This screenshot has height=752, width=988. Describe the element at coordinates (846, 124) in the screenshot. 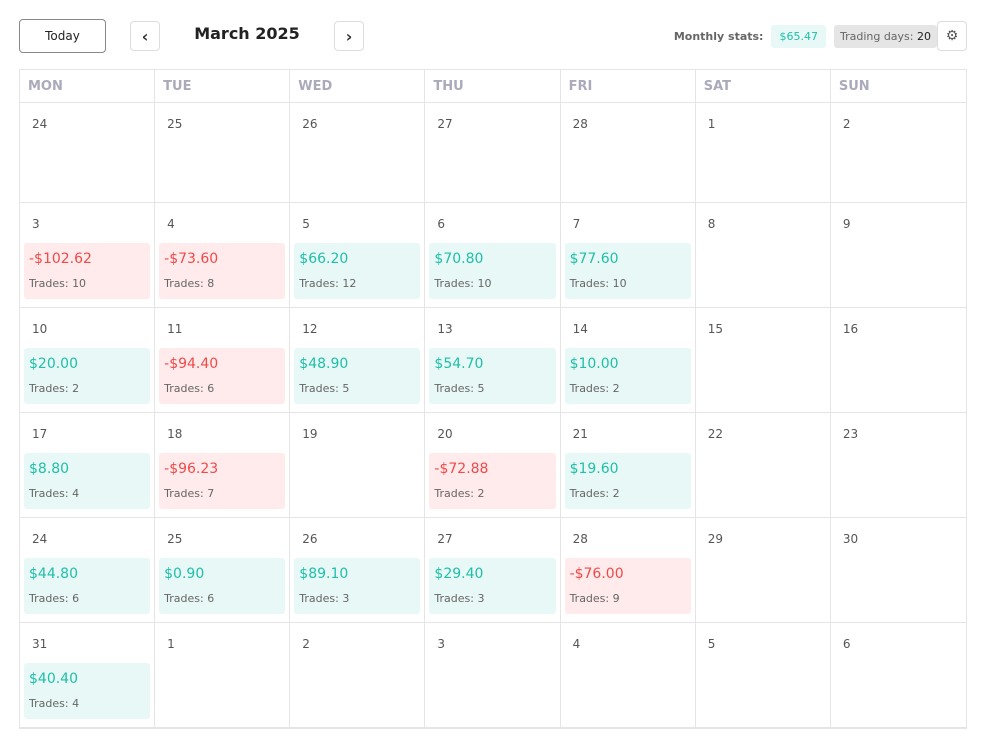

I see `day-number: 2` at that location.